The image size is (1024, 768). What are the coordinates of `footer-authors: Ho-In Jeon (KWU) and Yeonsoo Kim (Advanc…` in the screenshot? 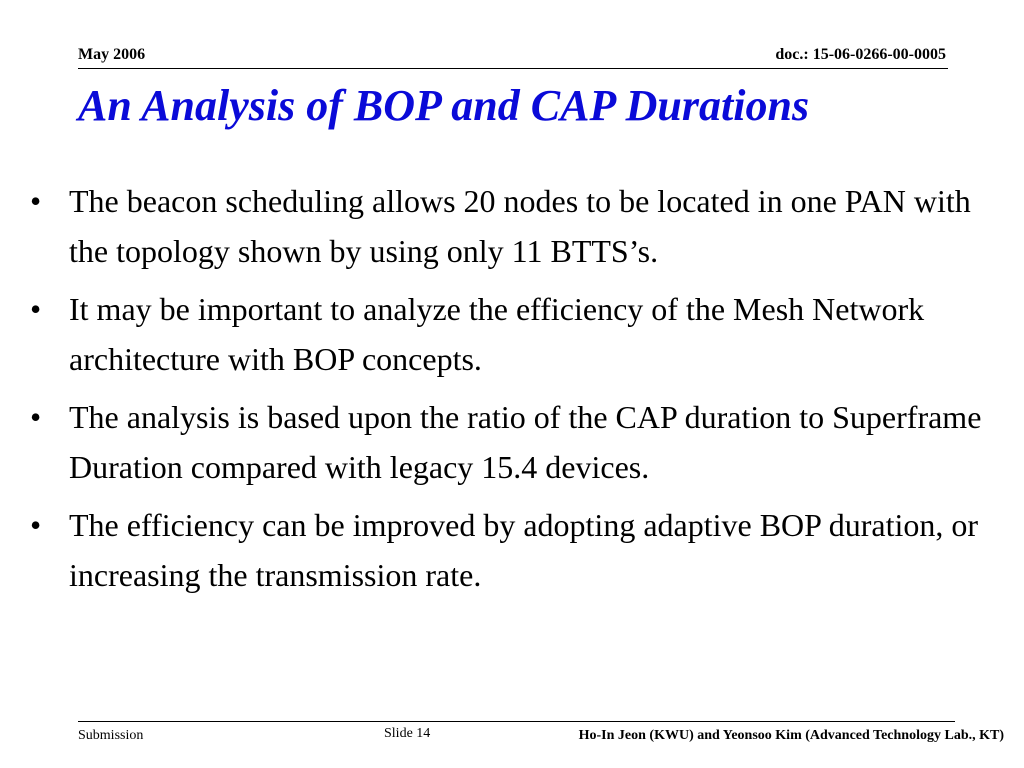 It's located at (791, 735).